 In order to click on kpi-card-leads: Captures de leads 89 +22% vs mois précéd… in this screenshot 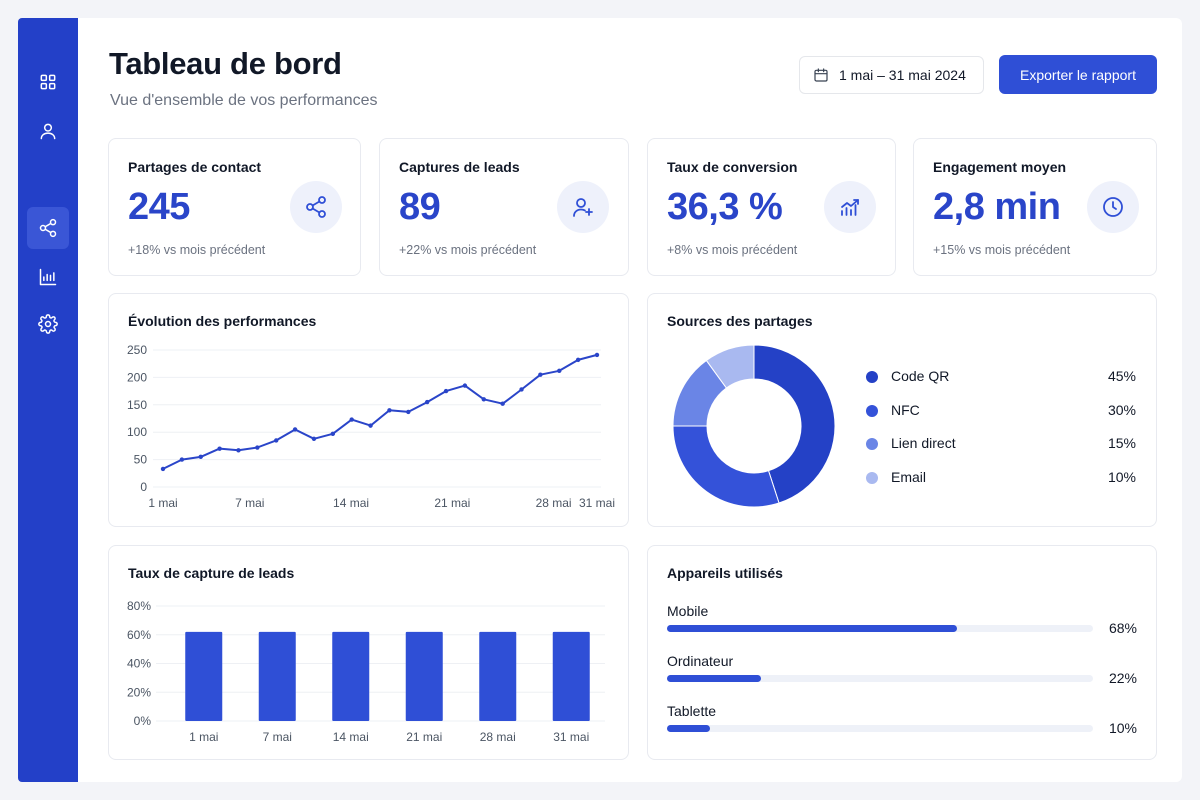, I will do `click(504, 207)`.